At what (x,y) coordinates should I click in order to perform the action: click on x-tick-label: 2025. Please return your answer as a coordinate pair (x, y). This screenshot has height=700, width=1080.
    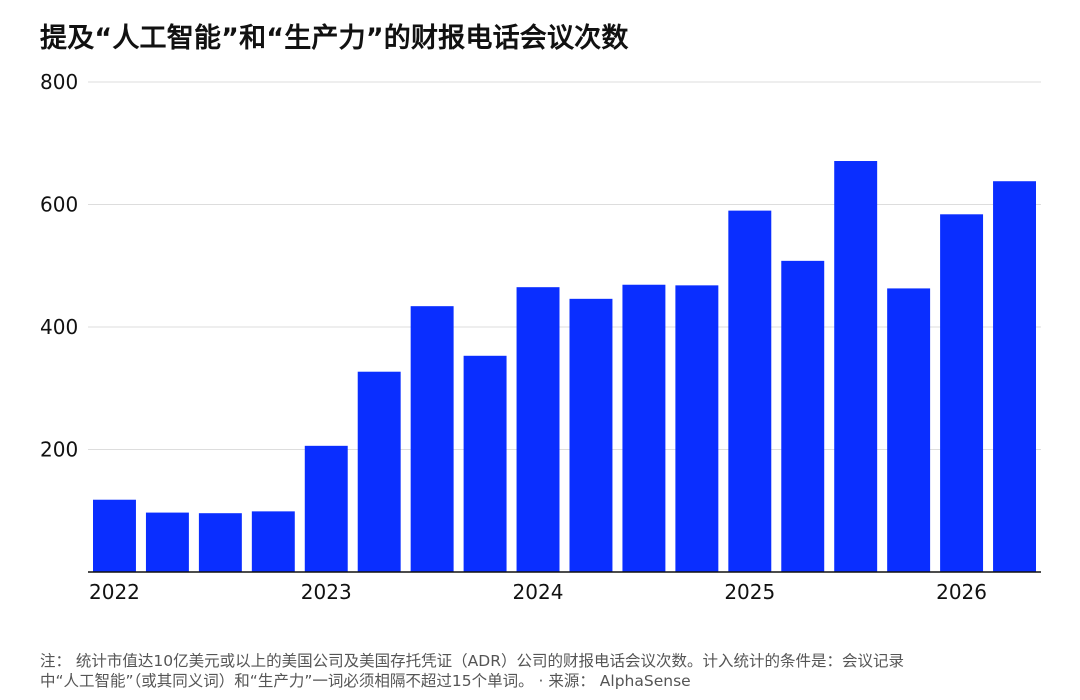
    Looking at the image, I should click on (749, 592).